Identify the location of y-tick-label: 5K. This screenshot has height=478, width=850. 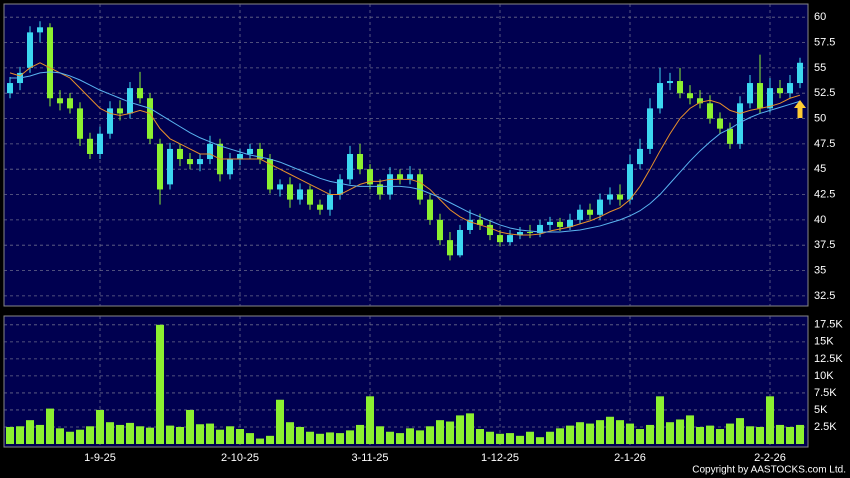
(821, 410).